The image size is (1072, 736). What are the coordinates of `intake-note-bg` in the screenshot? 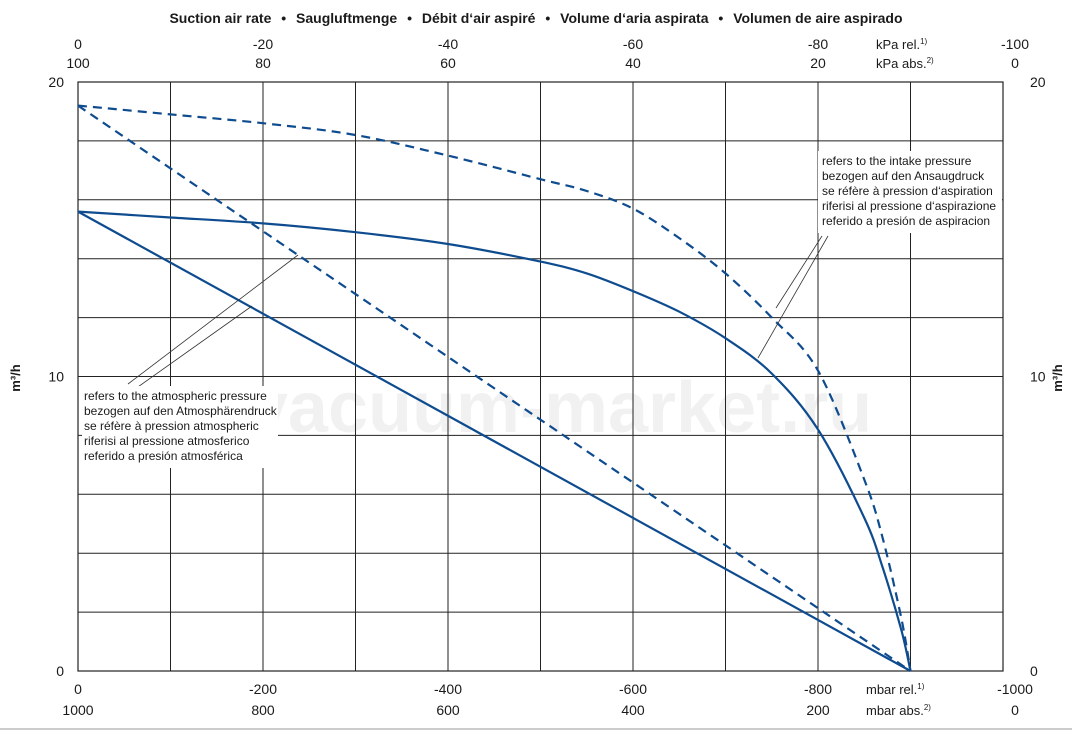 It's located at (910, 192).